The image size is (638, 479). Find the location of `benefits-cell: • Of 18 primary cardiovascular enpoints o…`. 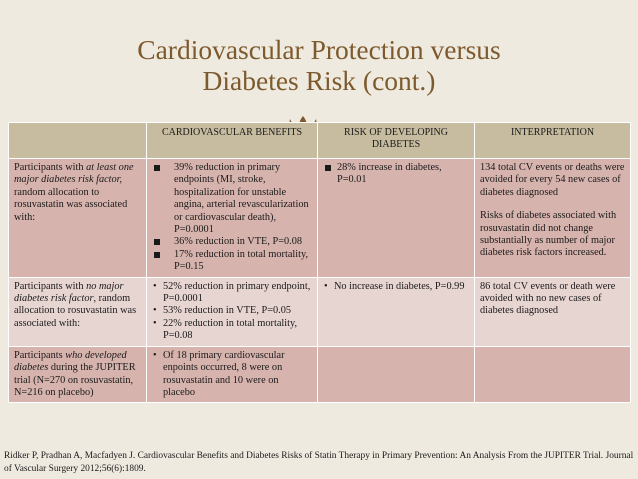

benefits-cell: • Of 18 primary cardiovascular enpoints o… is located at coordinates (232, 374).